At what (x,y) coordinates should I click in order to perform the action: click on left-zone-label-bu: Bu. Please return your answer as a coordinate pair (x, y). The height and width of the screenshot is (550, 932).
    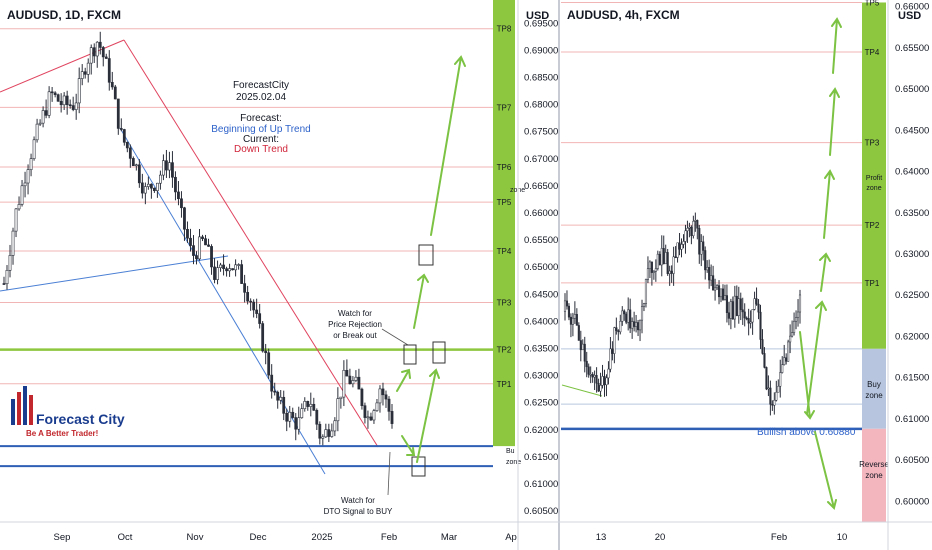
    Looking at the image, I should click on (510, 451).